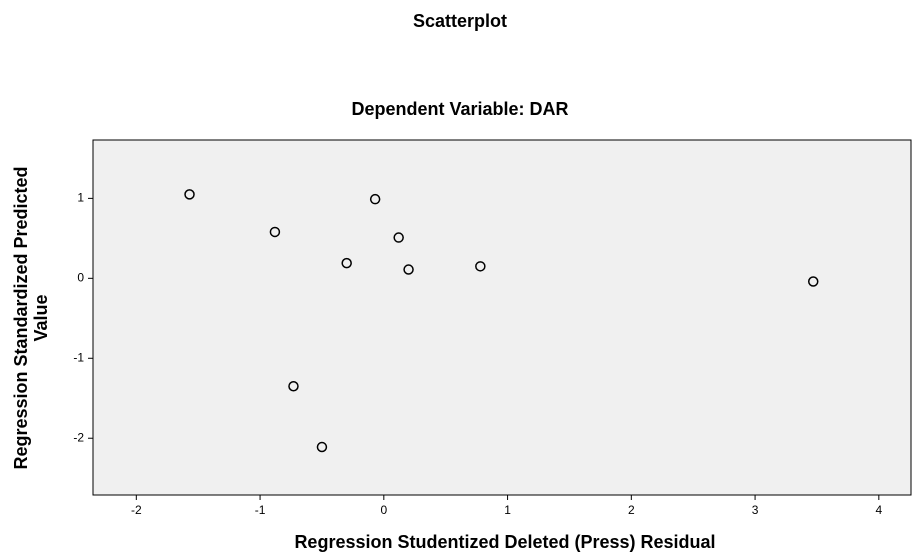 Image resolution: width=912 pixels, height=553 pixels. Describe the element at coordinates (383, 510) in the screenshot. I see `x-tick-label: 0` at that location.